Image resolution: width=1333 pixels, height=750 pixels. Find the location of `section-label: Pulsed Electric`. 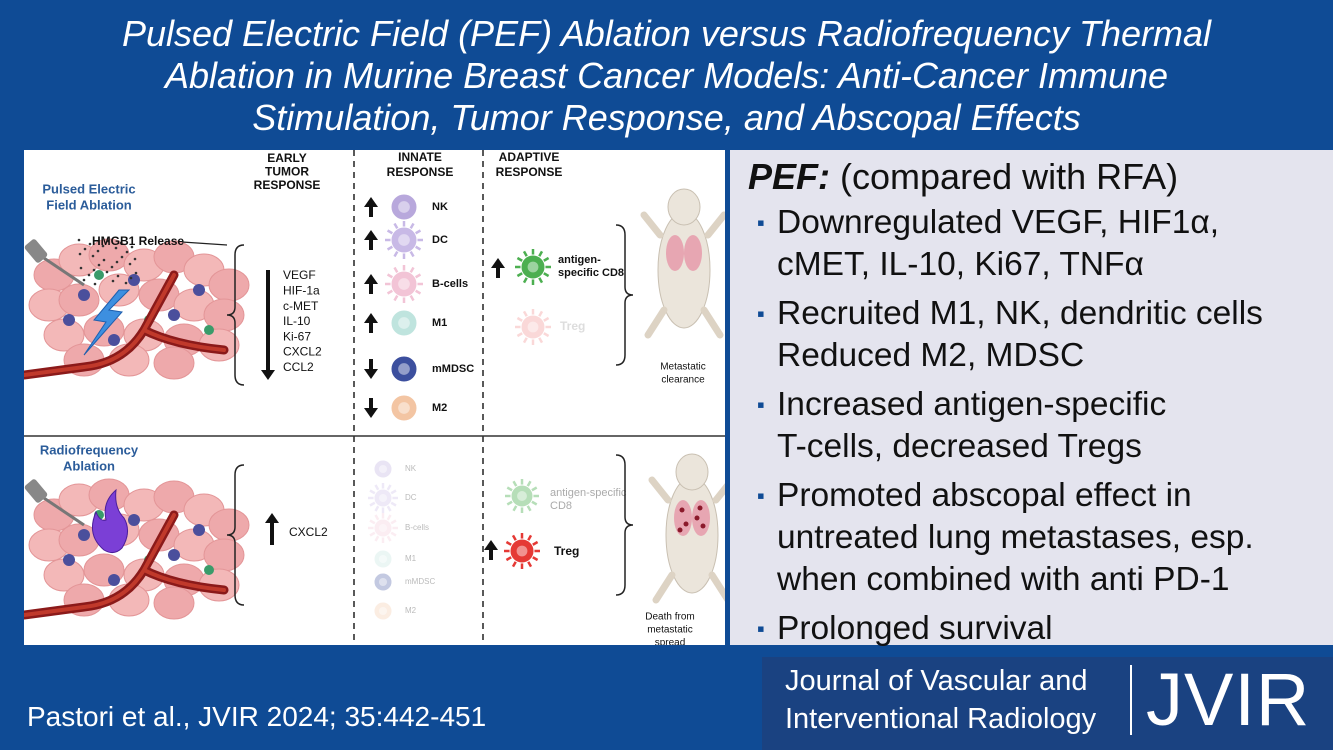

section-label: Pulsed Electric is located at coordinates (88, 188).